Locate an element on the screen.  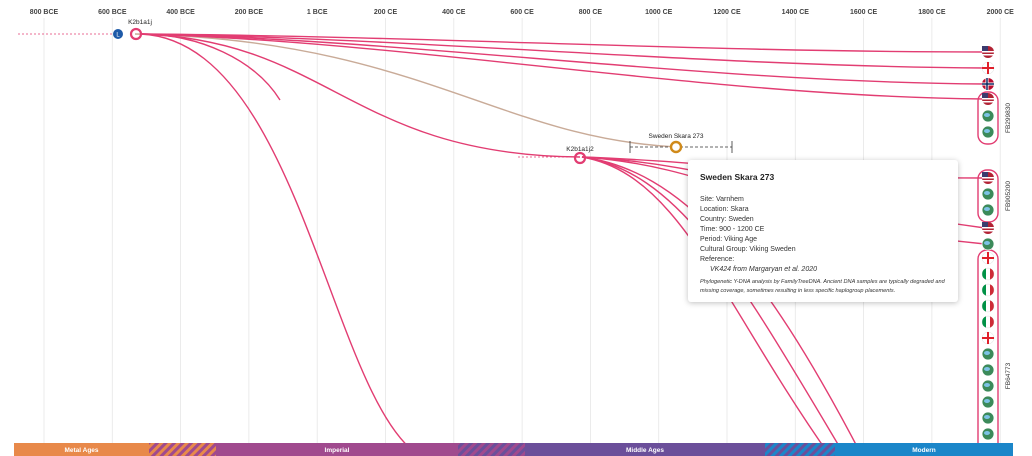
root-badge-letter: L is located at coordinates (118, 36).